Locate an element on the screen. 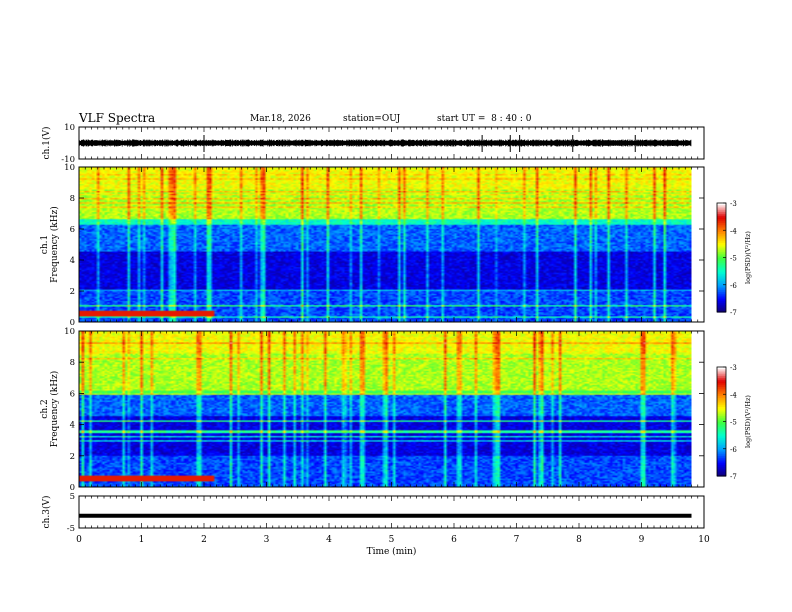  x-tick-label: 3 is located at coordinates (267, 540).